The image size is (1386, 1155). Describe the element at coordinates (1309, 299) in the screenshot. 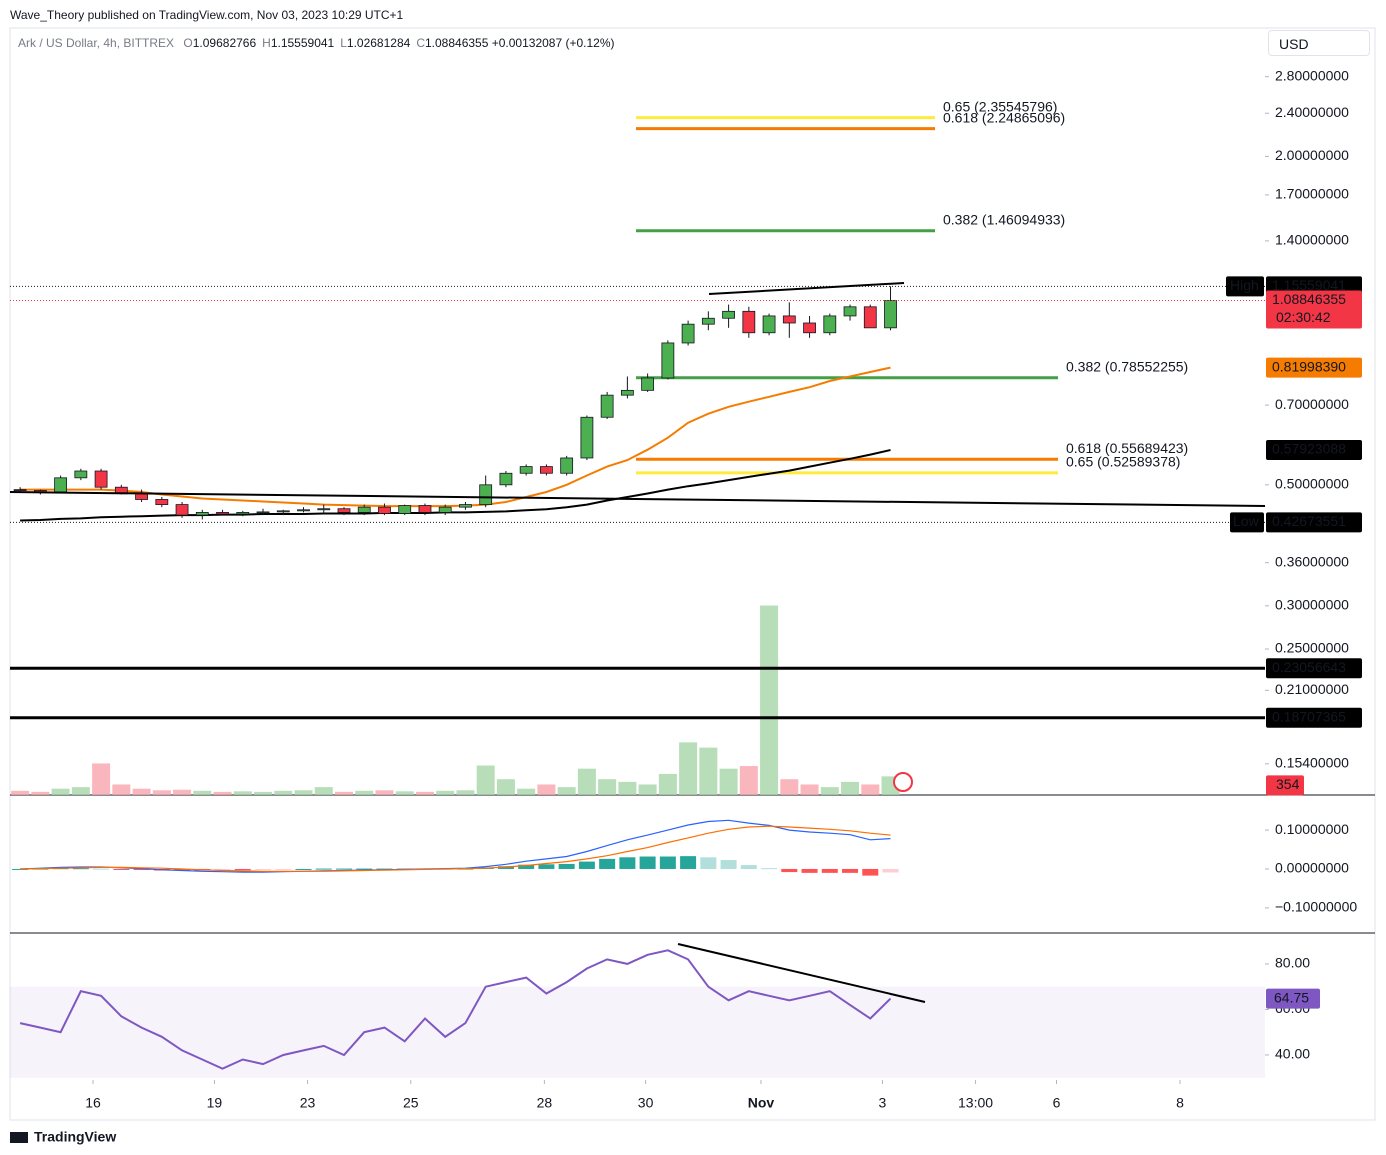

I see `last-price: 1.08846355` at that location.